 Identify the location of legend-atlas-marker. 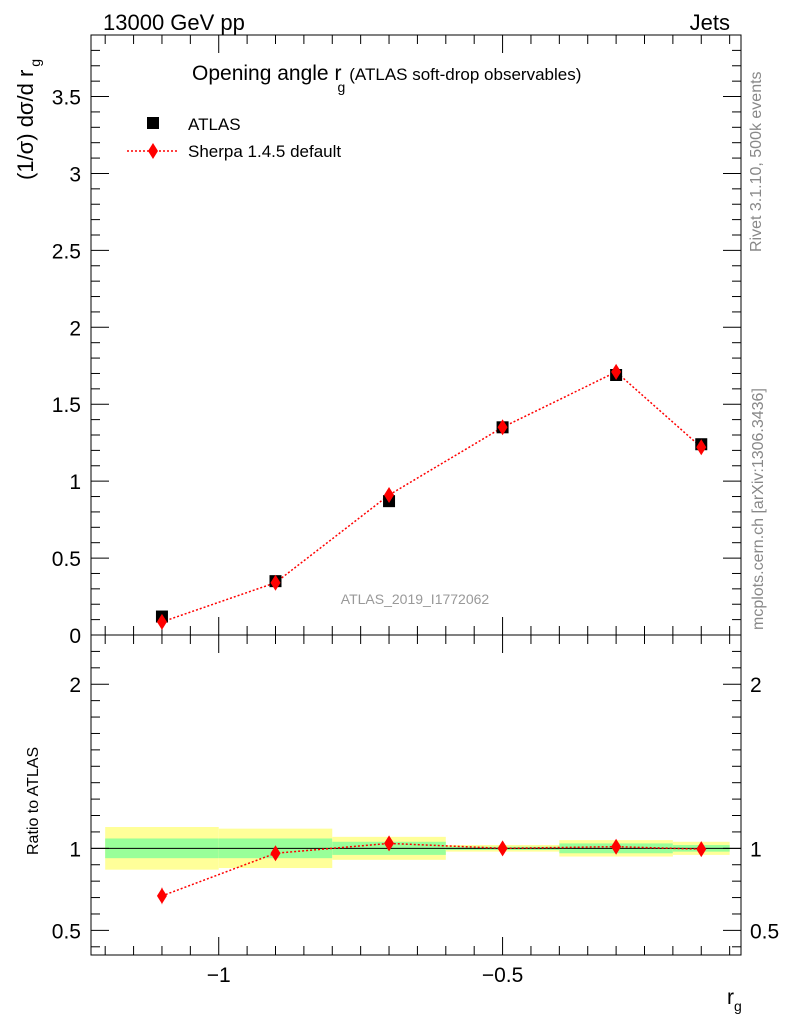
(153, 123).